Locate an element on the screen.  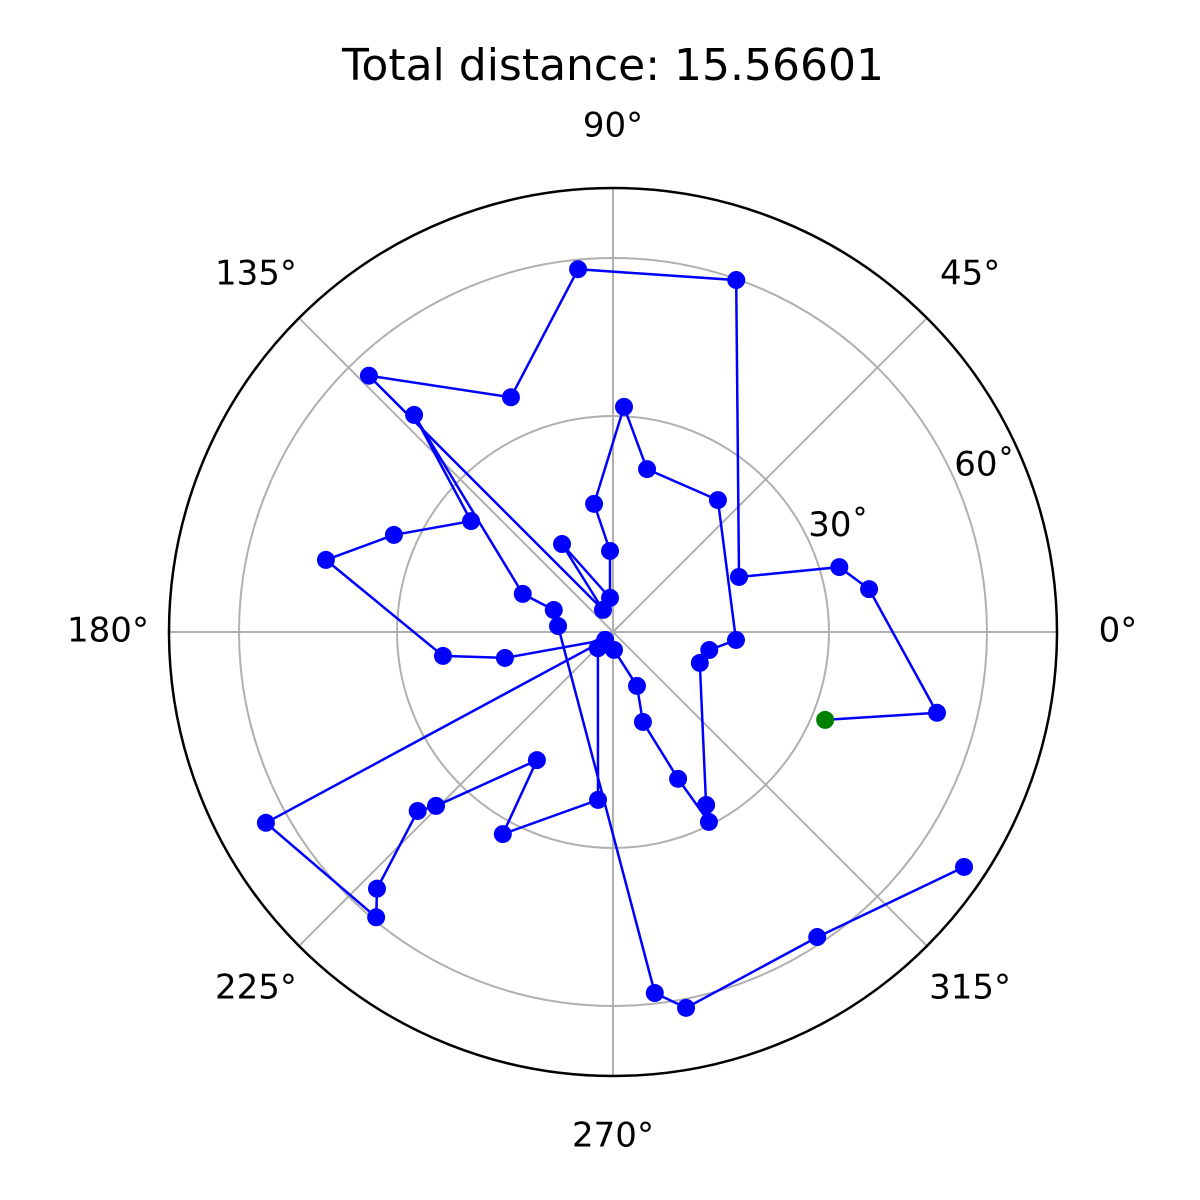
x-tick-label: 0° is located at coordinates (1118, 631).